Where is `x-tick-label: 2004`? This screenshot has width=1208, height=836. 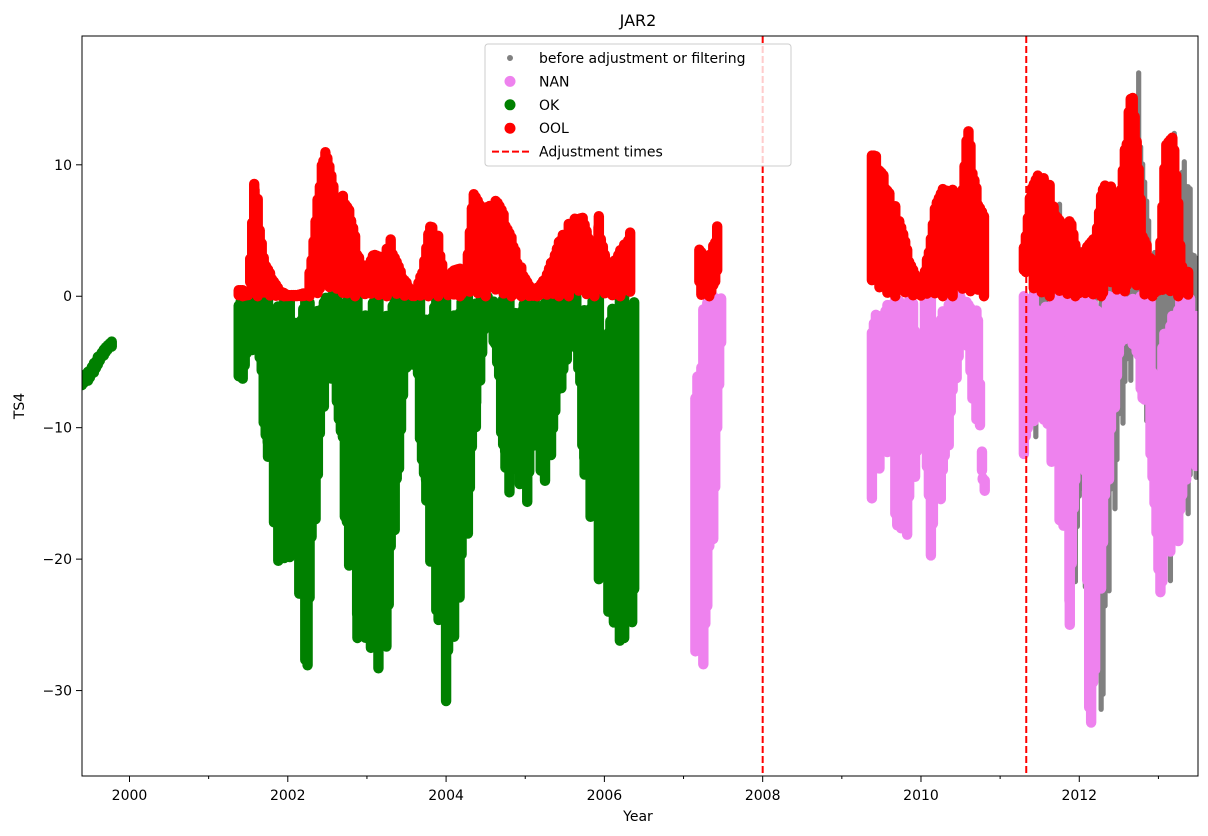 x-tick-label: 2004 is located at coordinates (446, 796).